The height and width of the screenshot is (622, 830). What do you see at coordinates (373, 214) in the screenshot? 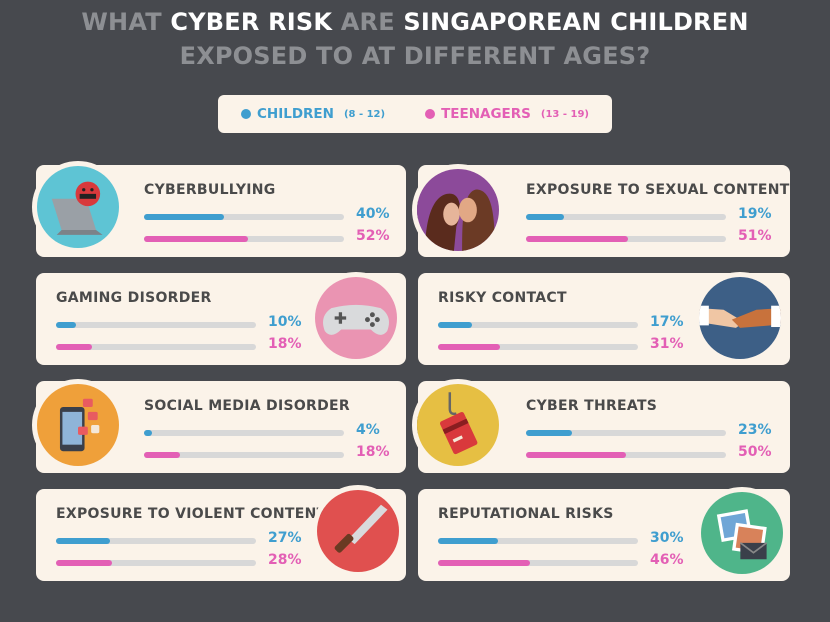
I see `value-label-children: 40%` at bounding box center [373, 214].